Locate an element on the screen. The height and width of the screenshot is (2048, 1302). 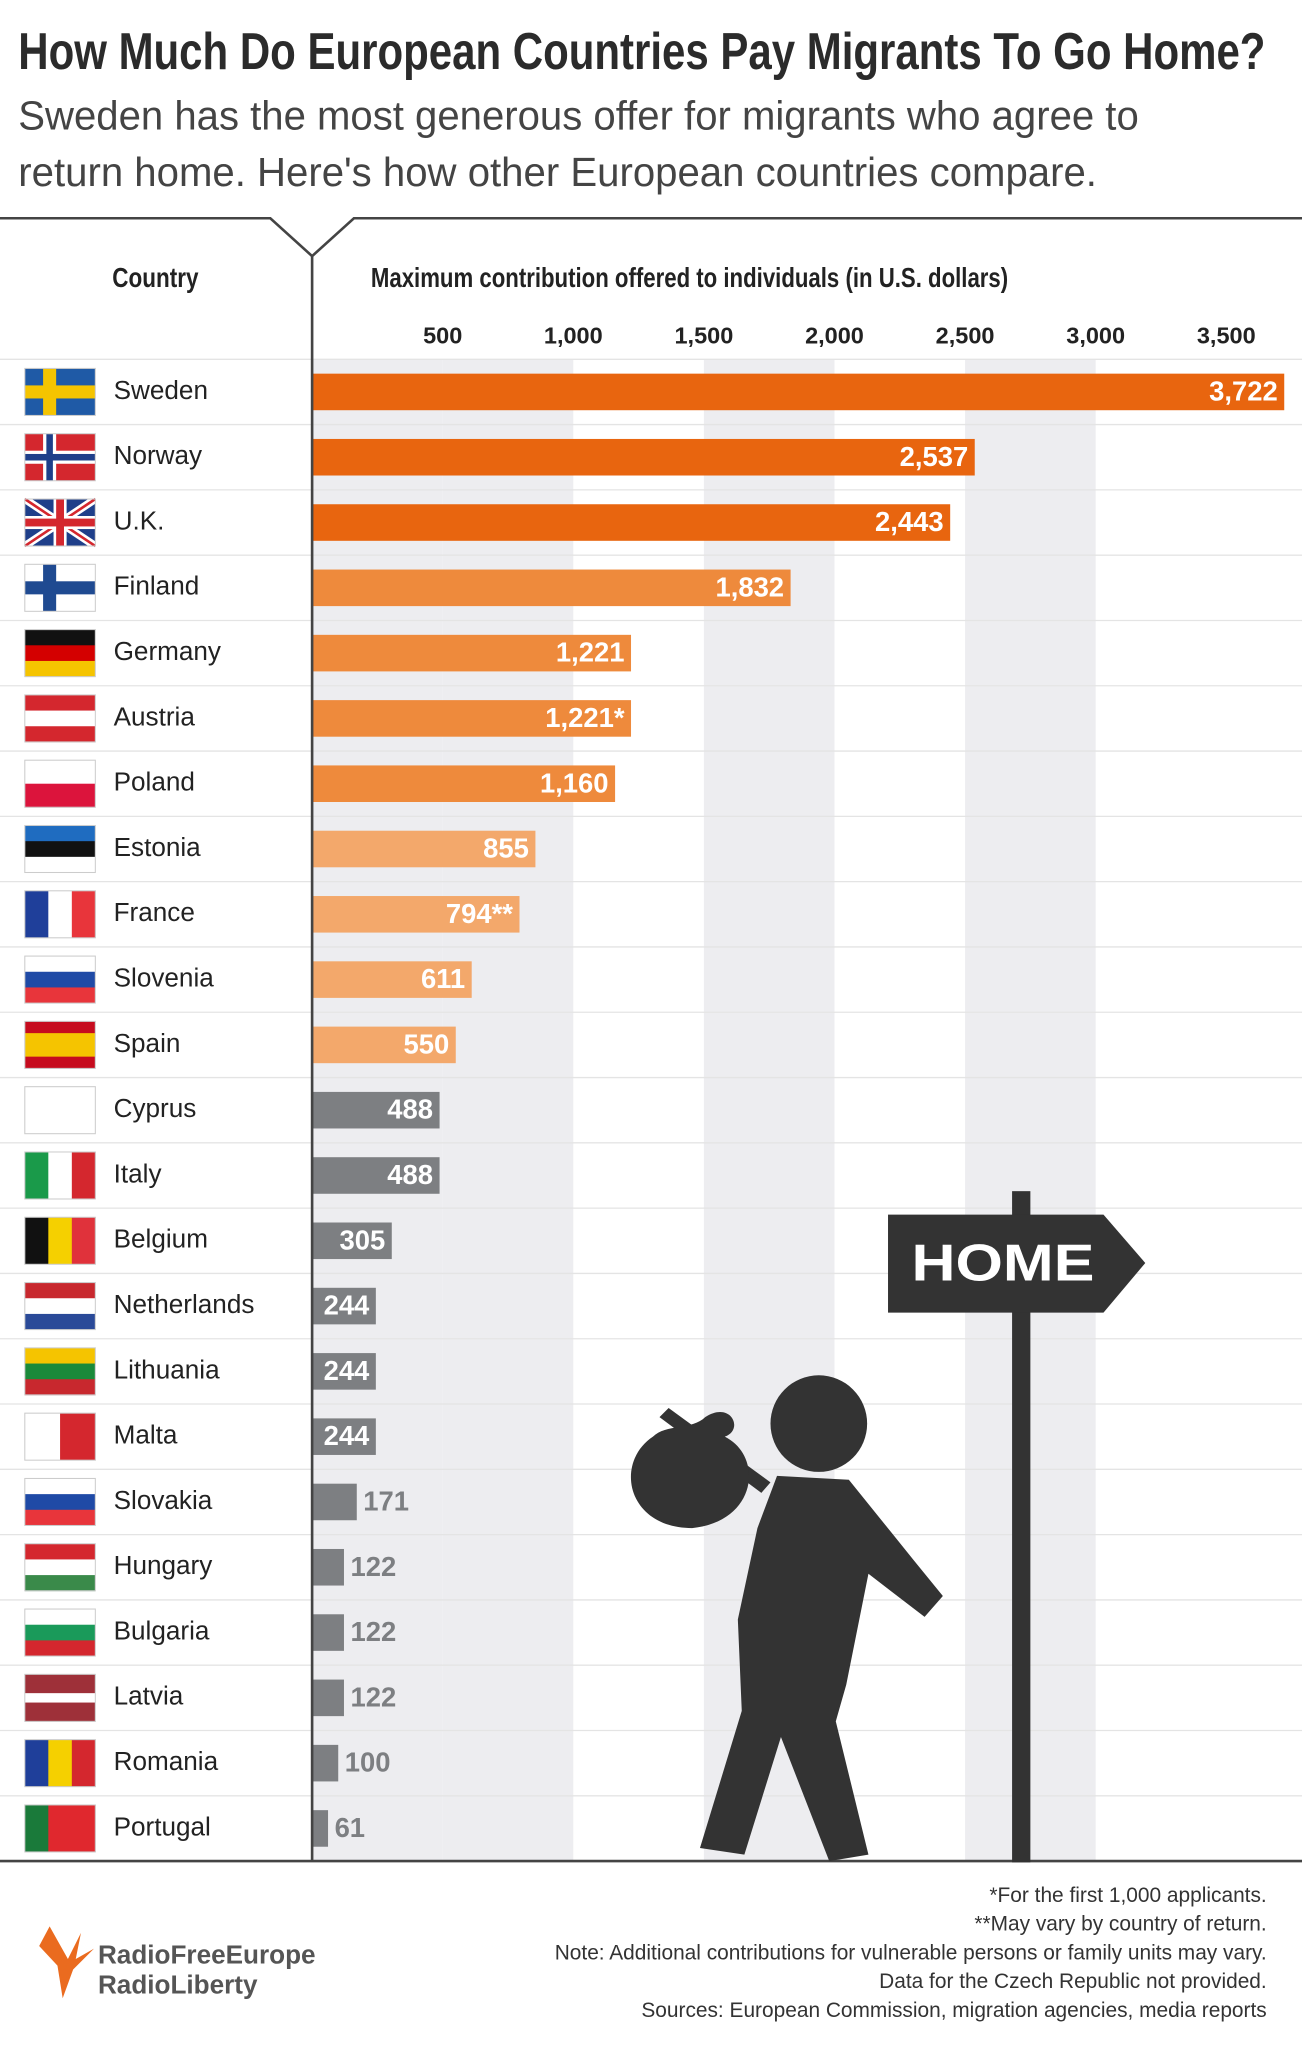
y-tick-label: Norway is located at coordinates (158, 455).